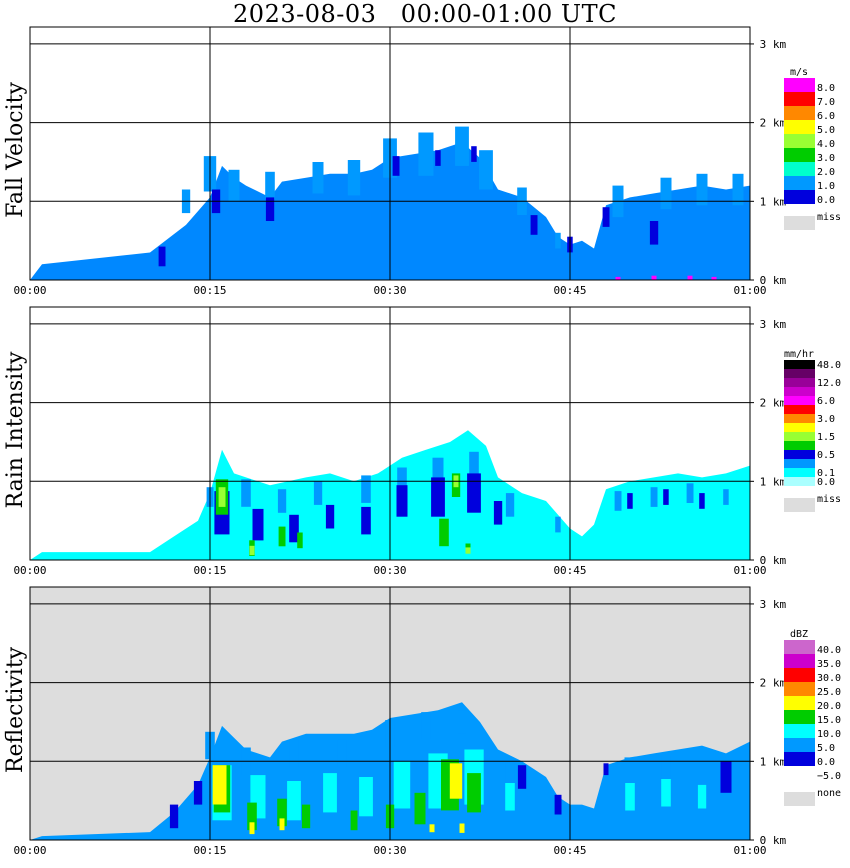 The height and width of the screenshot is (868, 850). Describe the element at coordinates (829, 734) in the screenshot. I see `panel-3-legend-label-6: 10.0` at that location.